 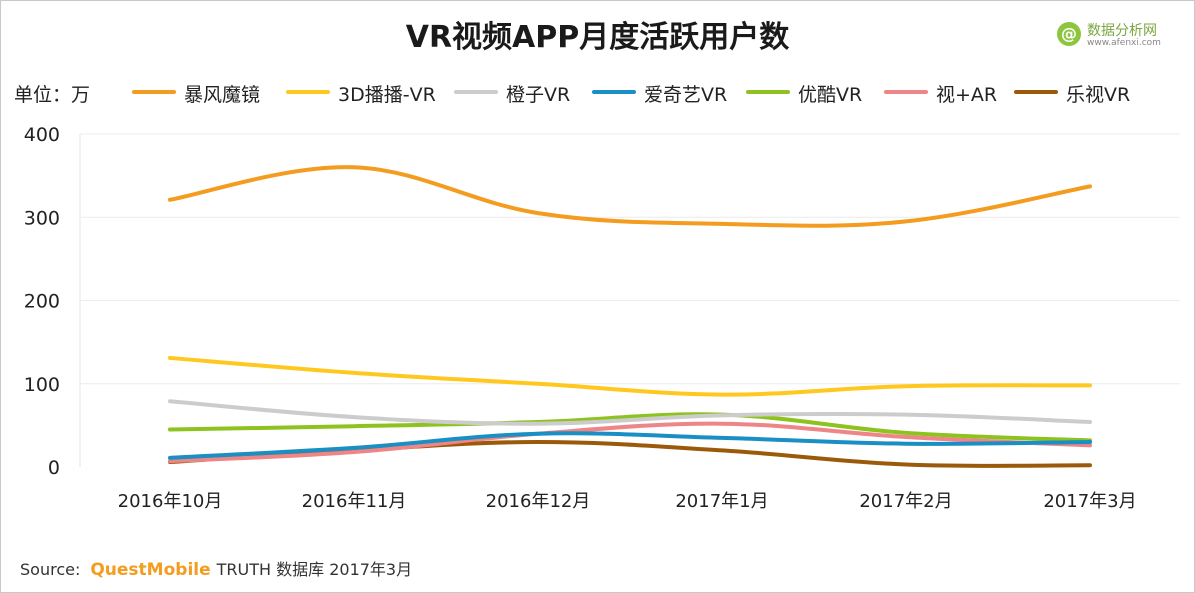 What do you see at coordinates (170, 501) in the screenshot?
I see `x-tick-label: 2016年10月` at bounding box center [170, 501].